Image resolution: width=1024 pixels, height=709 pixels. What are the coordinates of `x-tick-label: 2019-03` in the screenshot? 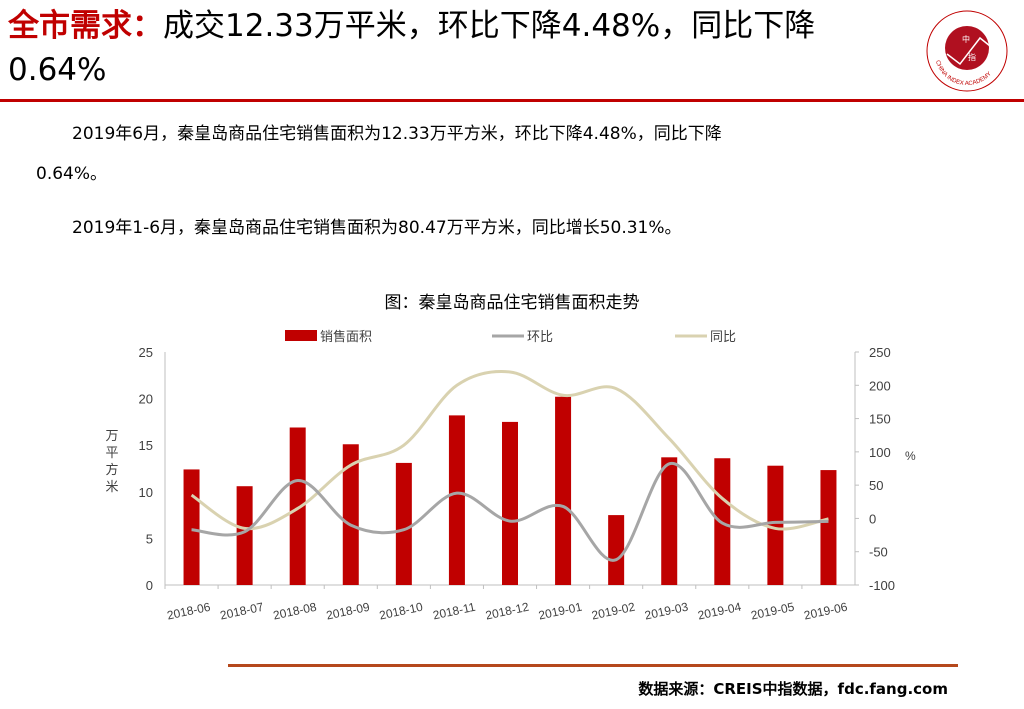 It's located at (666, 611).